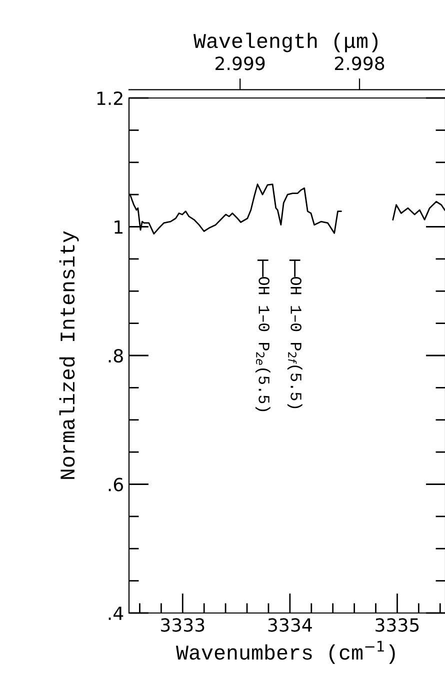 The image size is (445, 690). What do you see at coordinates (240, 63) in the screenshot?
I see `x2-tick-label: 2.999` at bounding box center [240, 63].